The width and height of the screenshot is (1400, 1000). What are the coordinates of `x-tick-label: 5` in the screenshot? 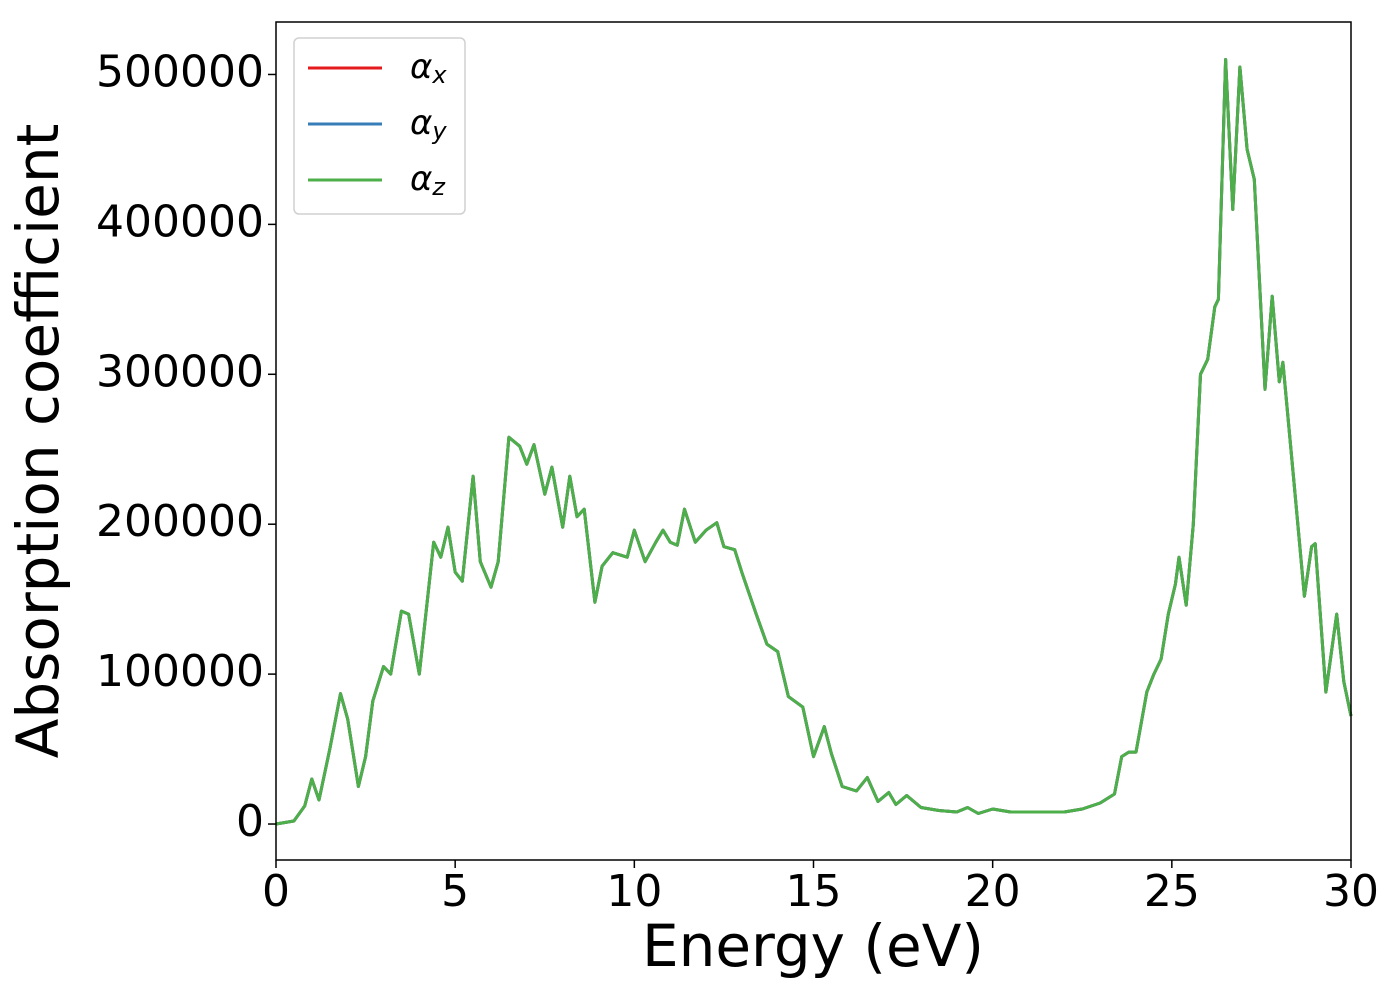 It's located at (455, 891).